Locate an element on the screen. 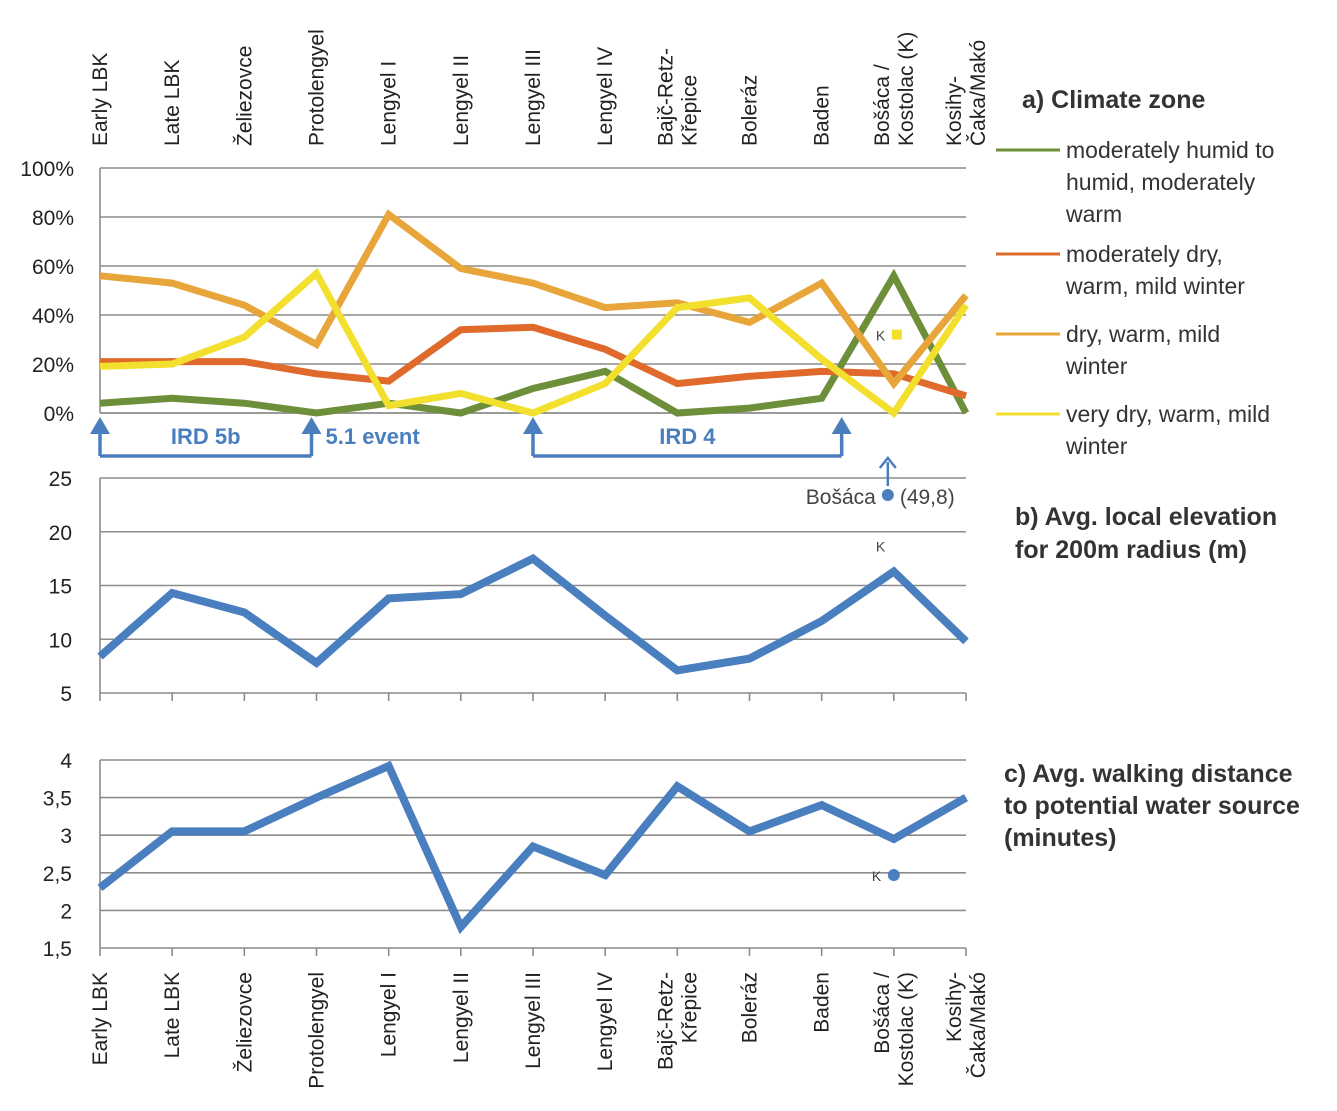 Image resolution: width=1337 pixels, height=1111 pixels. event-arrow-head-ird4-end is located at coordinates (841, 425).